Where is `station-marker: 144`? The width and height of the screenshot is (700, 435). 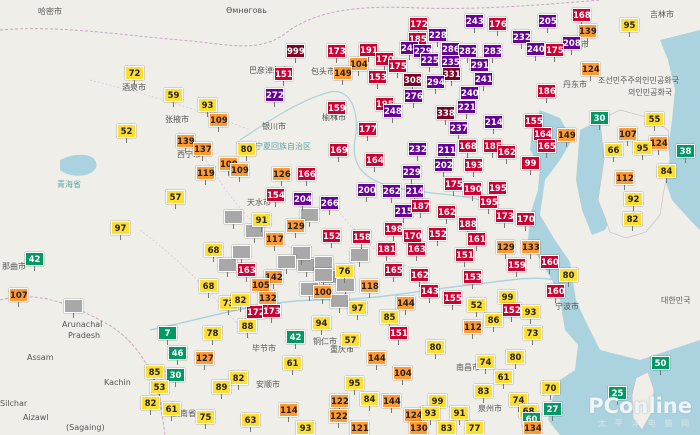 station-marker: 144 is located at coordinates (405, 305).